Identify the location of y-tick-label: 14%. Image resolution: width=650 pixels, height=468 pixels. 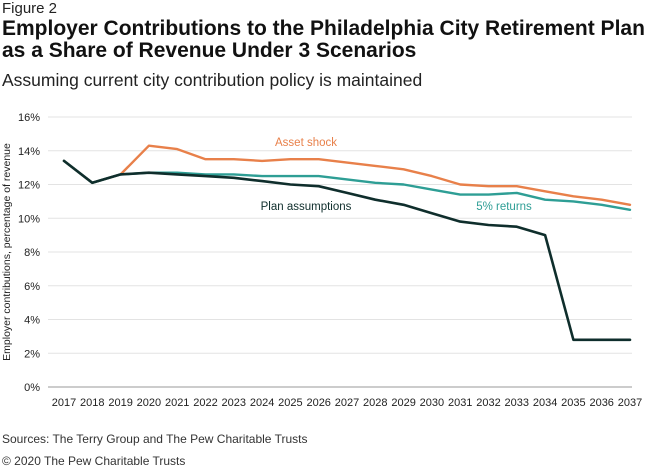
(29, 152).